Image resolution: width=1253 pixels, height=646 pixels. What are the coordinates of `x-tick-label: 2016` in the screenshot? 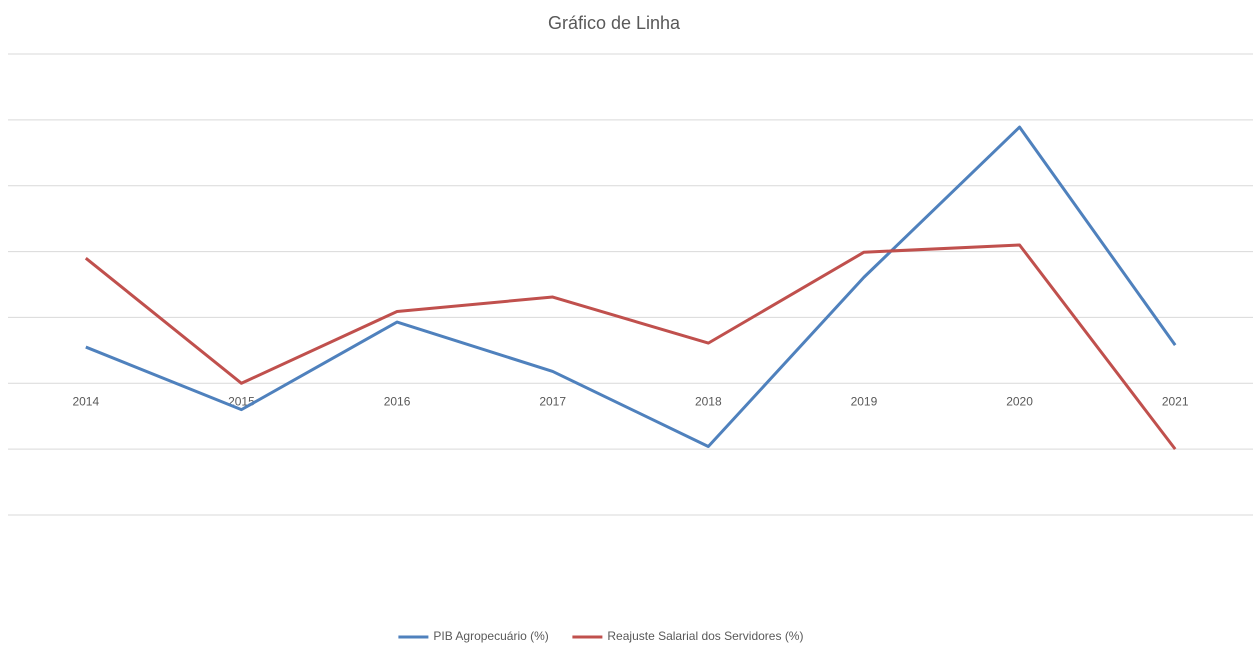 It's located at (397, 401).